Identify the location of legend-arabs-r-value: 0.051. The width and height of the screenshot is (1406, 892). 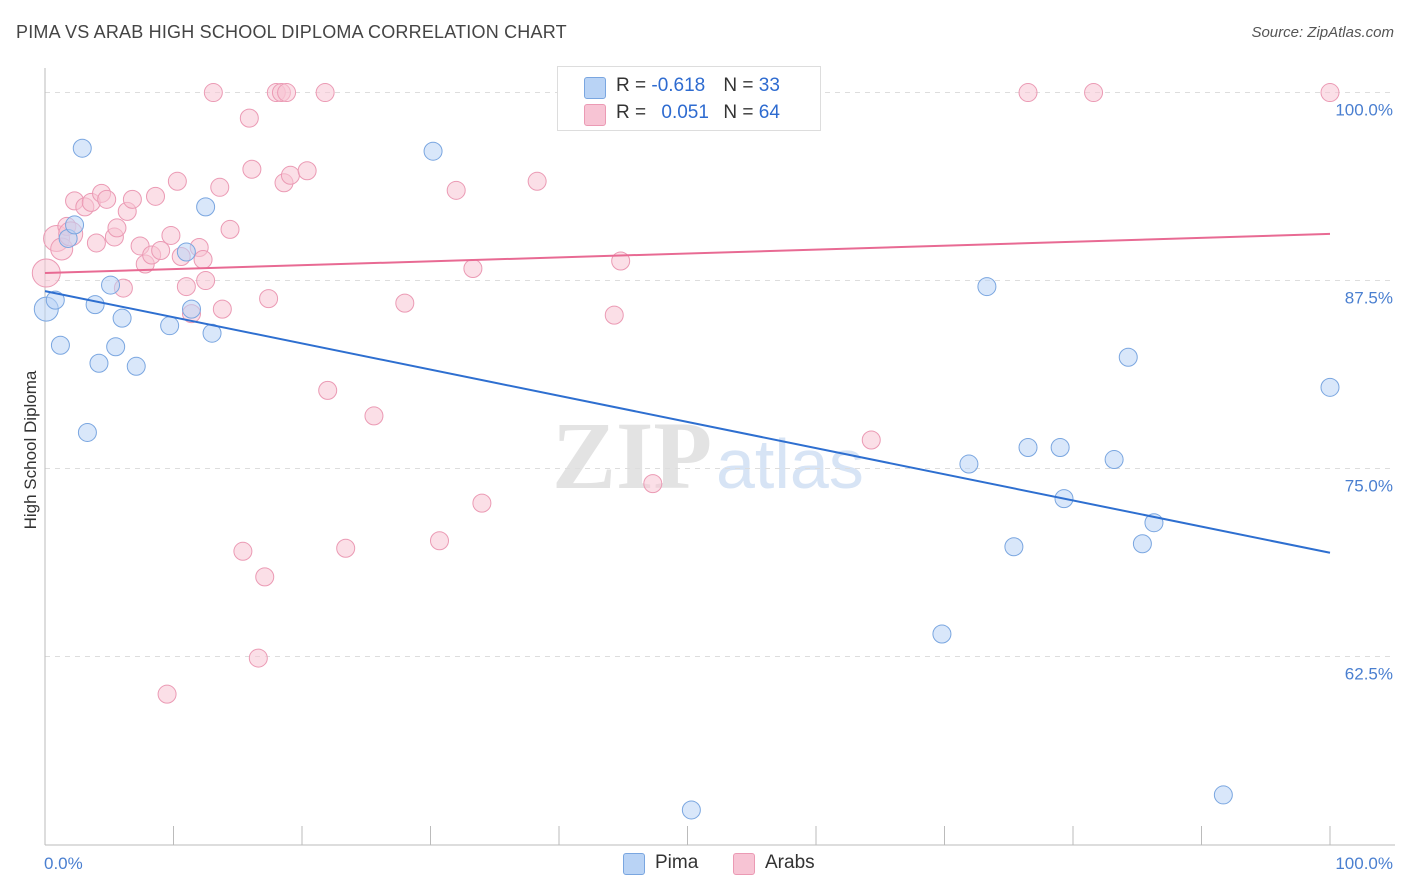
(685, 112).